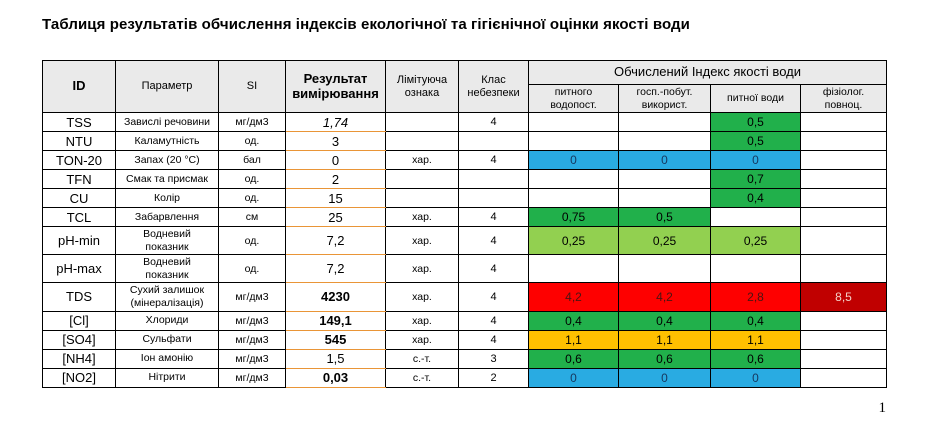 The image size is (938, 437). Describe the element at coordinates (252, 86) in the screenshot. I see `col-header-si: SI` at that location.